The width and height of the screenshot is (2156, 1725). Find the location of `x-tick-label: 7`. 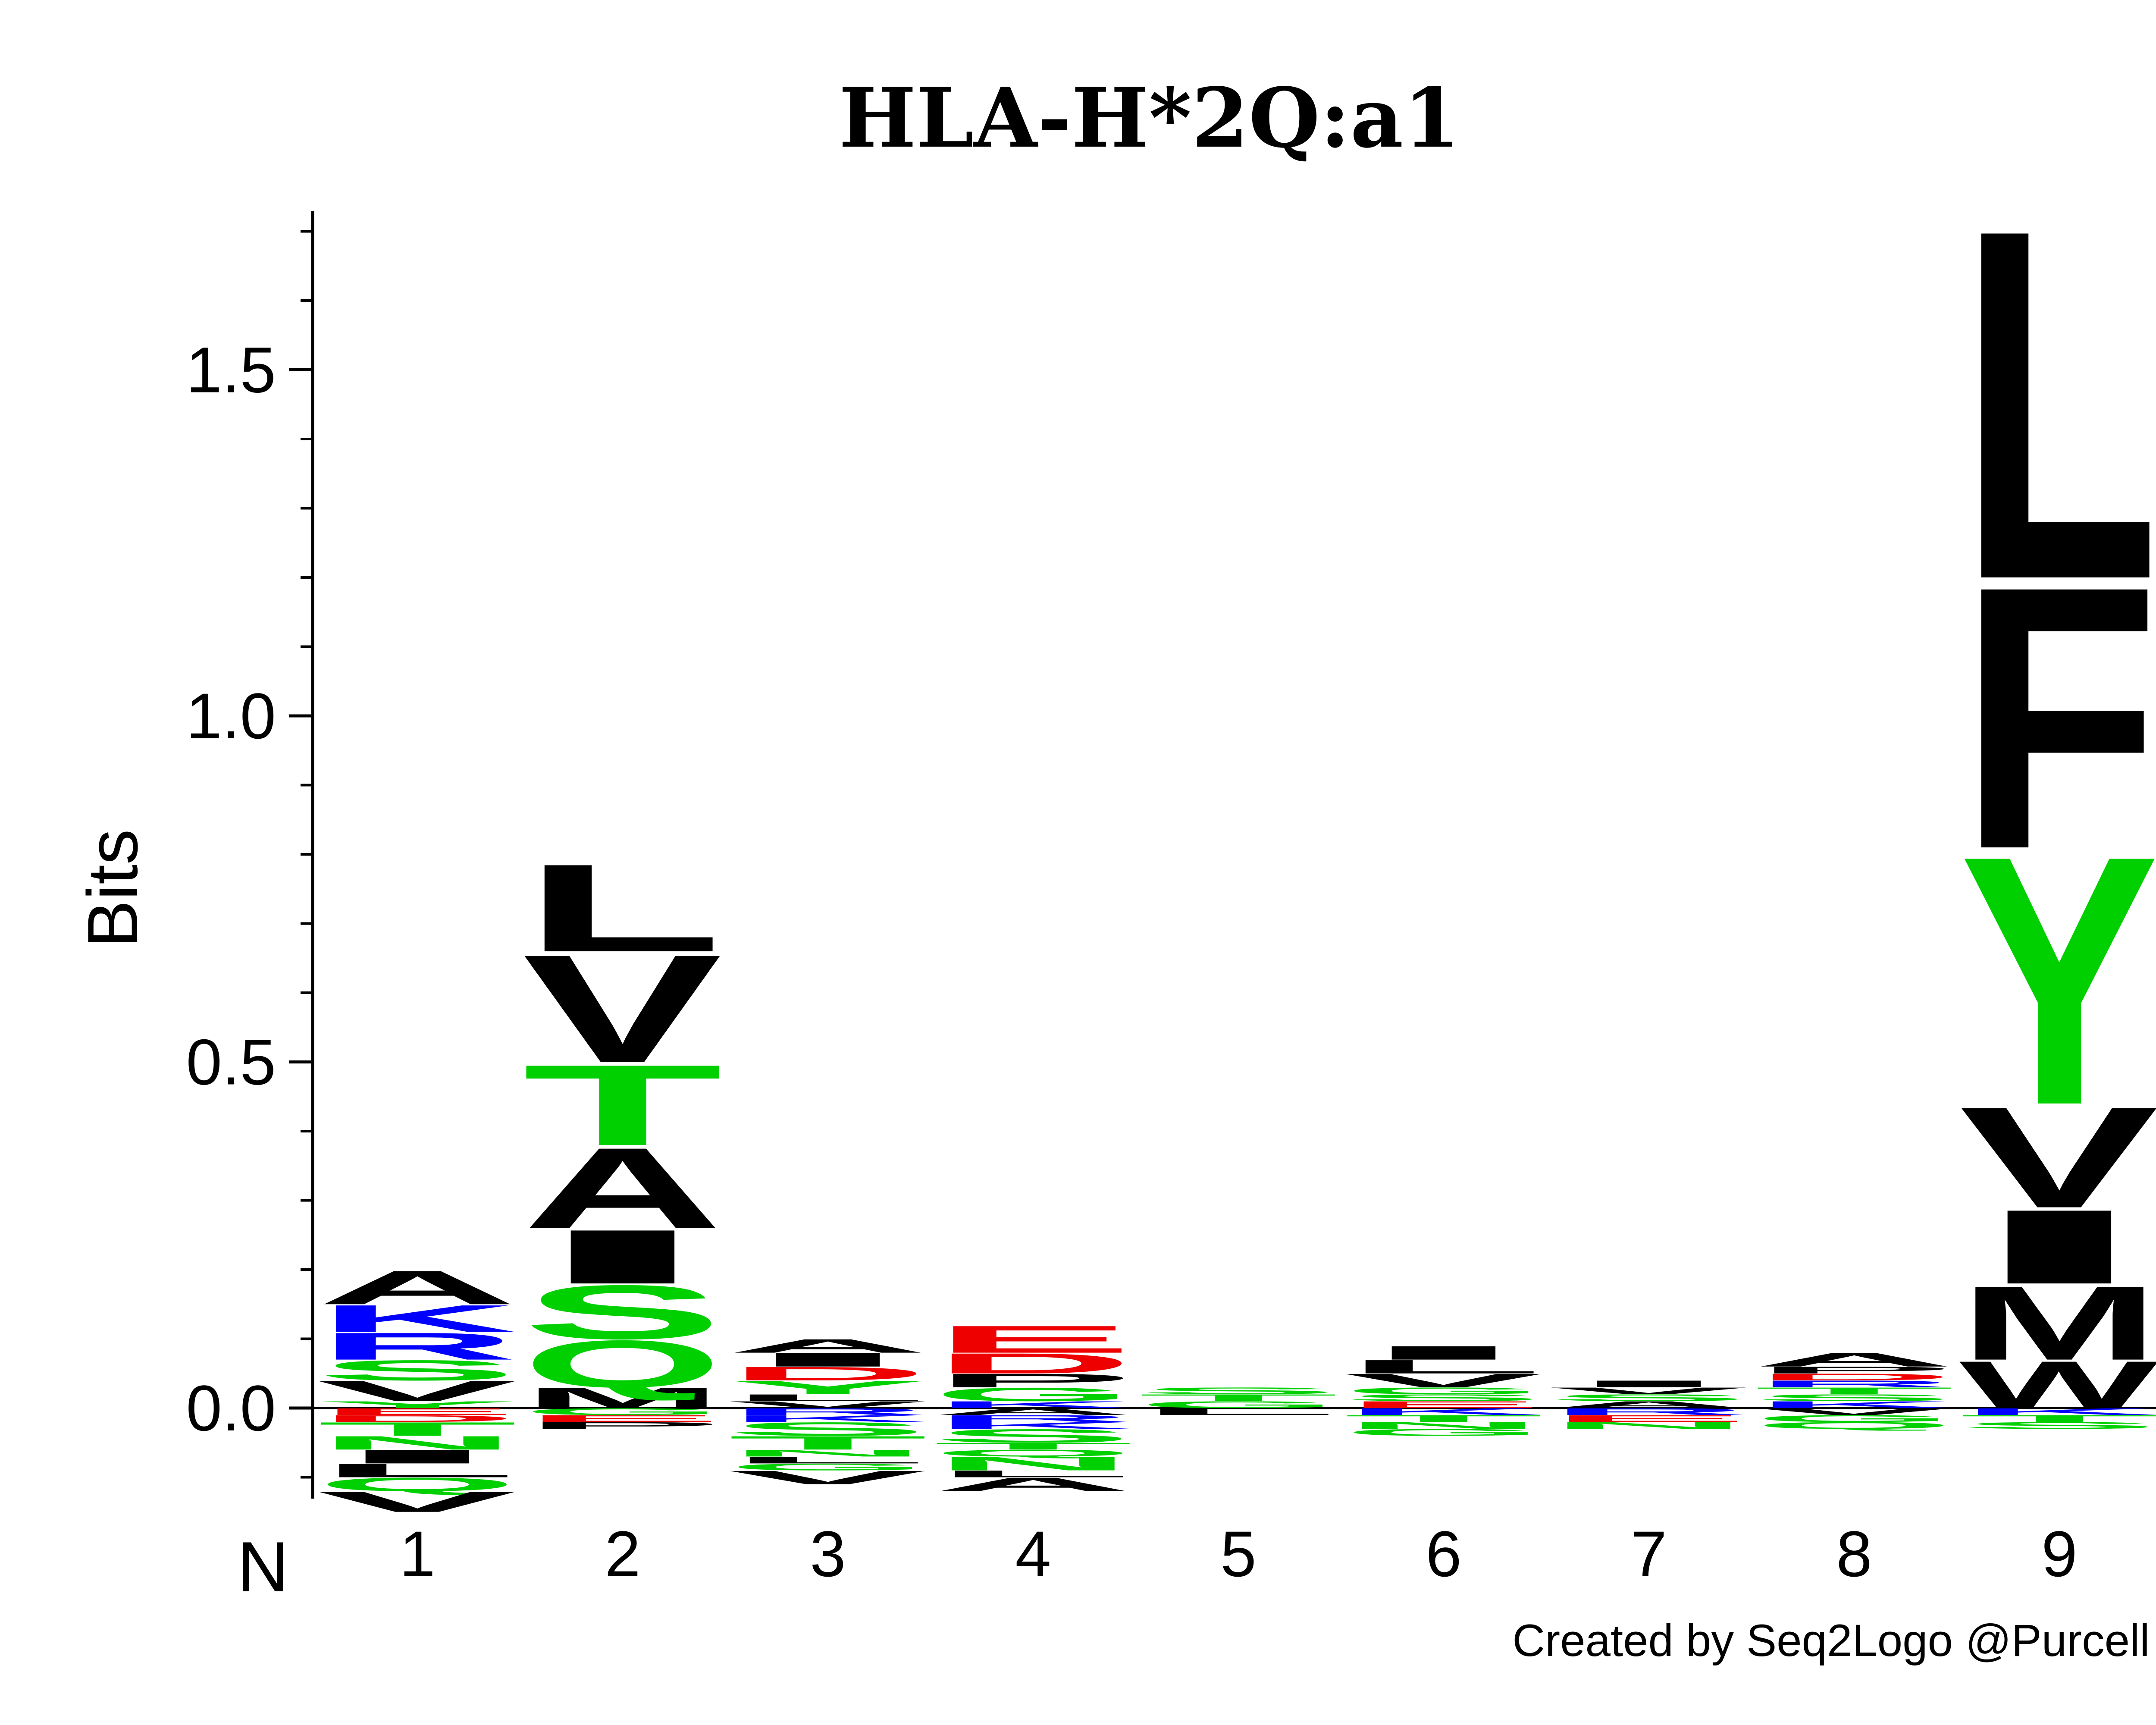

x-tick-label: 7 is located at coordinates (1649, 1554).